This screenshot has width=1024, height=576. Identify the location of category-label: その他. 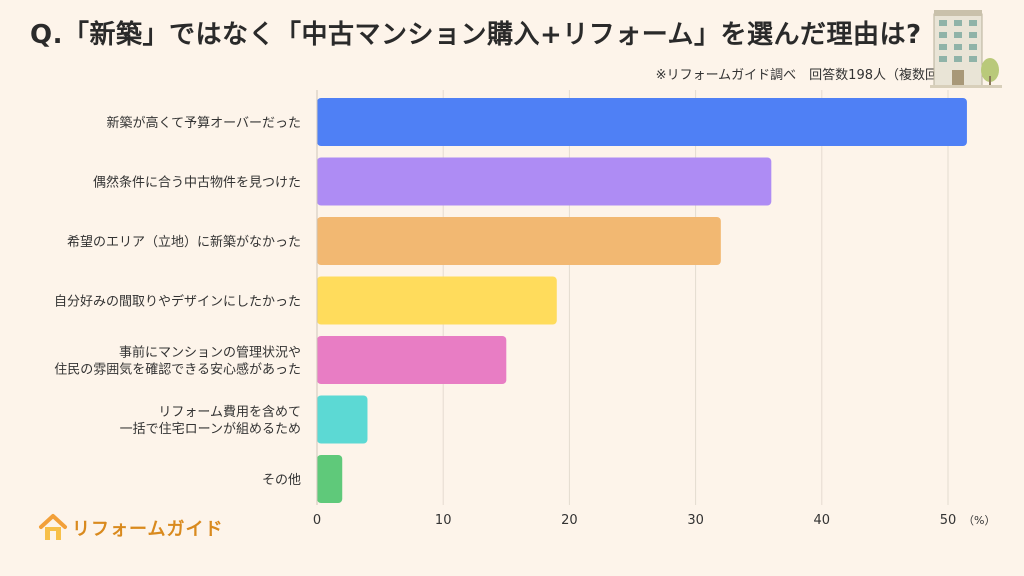
(281, 480).